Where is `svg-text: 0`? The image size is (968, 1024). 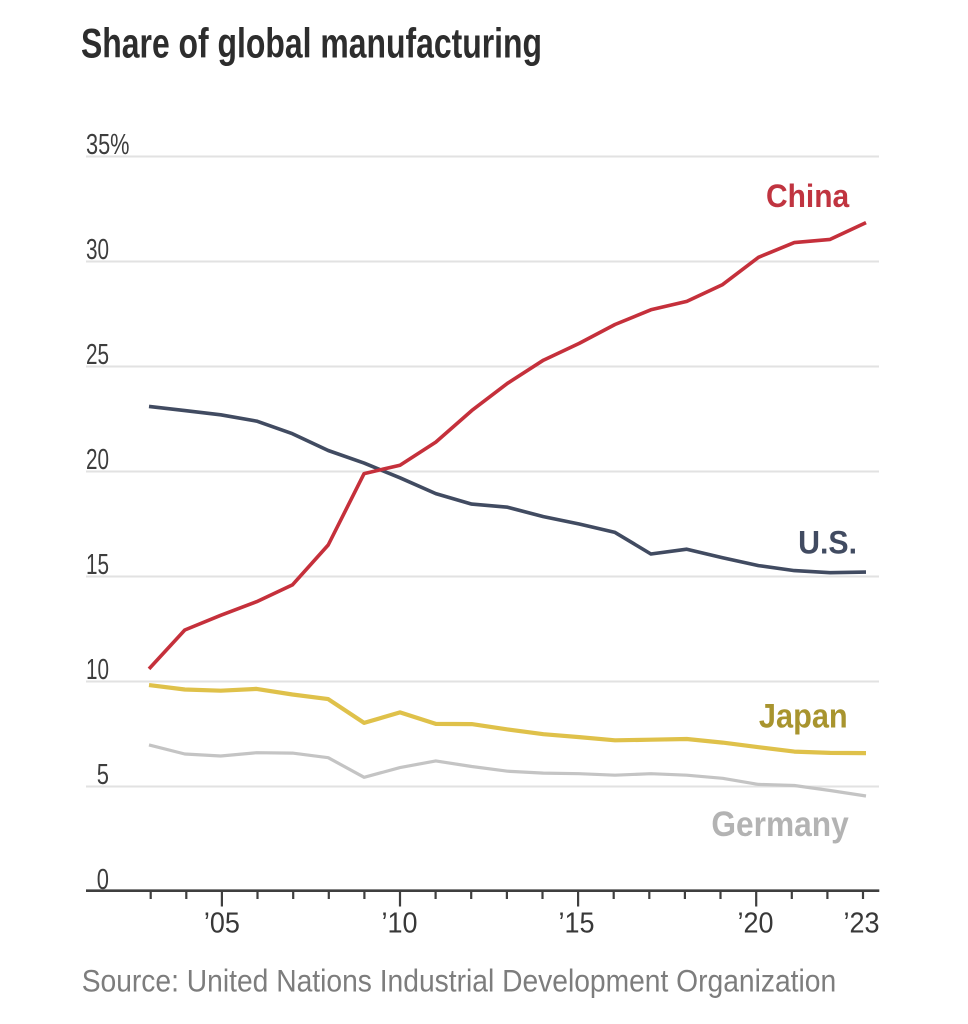
svg-text: 0 is located at coordinates (103, 880).